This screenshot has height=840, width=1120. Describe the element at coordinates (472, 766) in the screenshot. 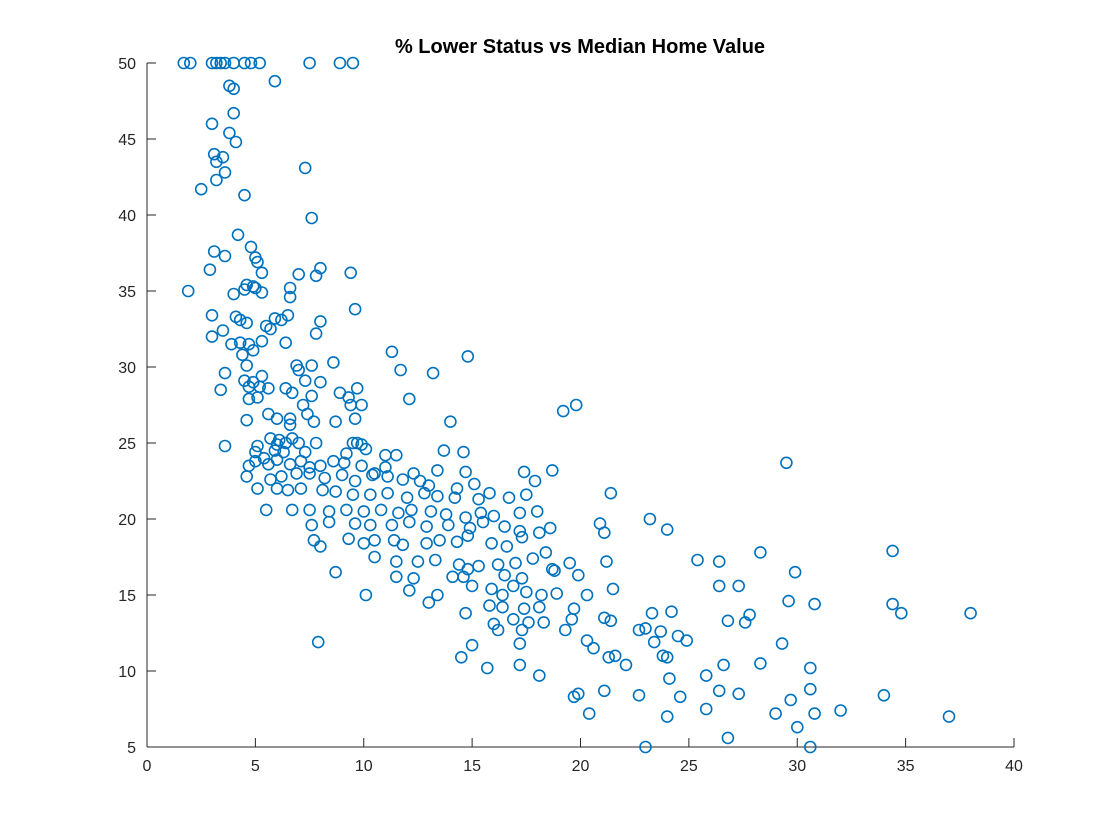

I see `x-tick-label: 15` at that location.